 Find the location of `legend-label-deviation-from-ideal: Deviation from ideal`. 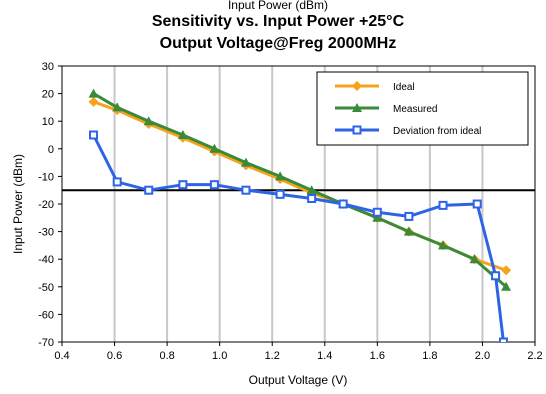

legend-label-deviation-from-ideal: Deviation from ideal is located at coordinates (437, 131).